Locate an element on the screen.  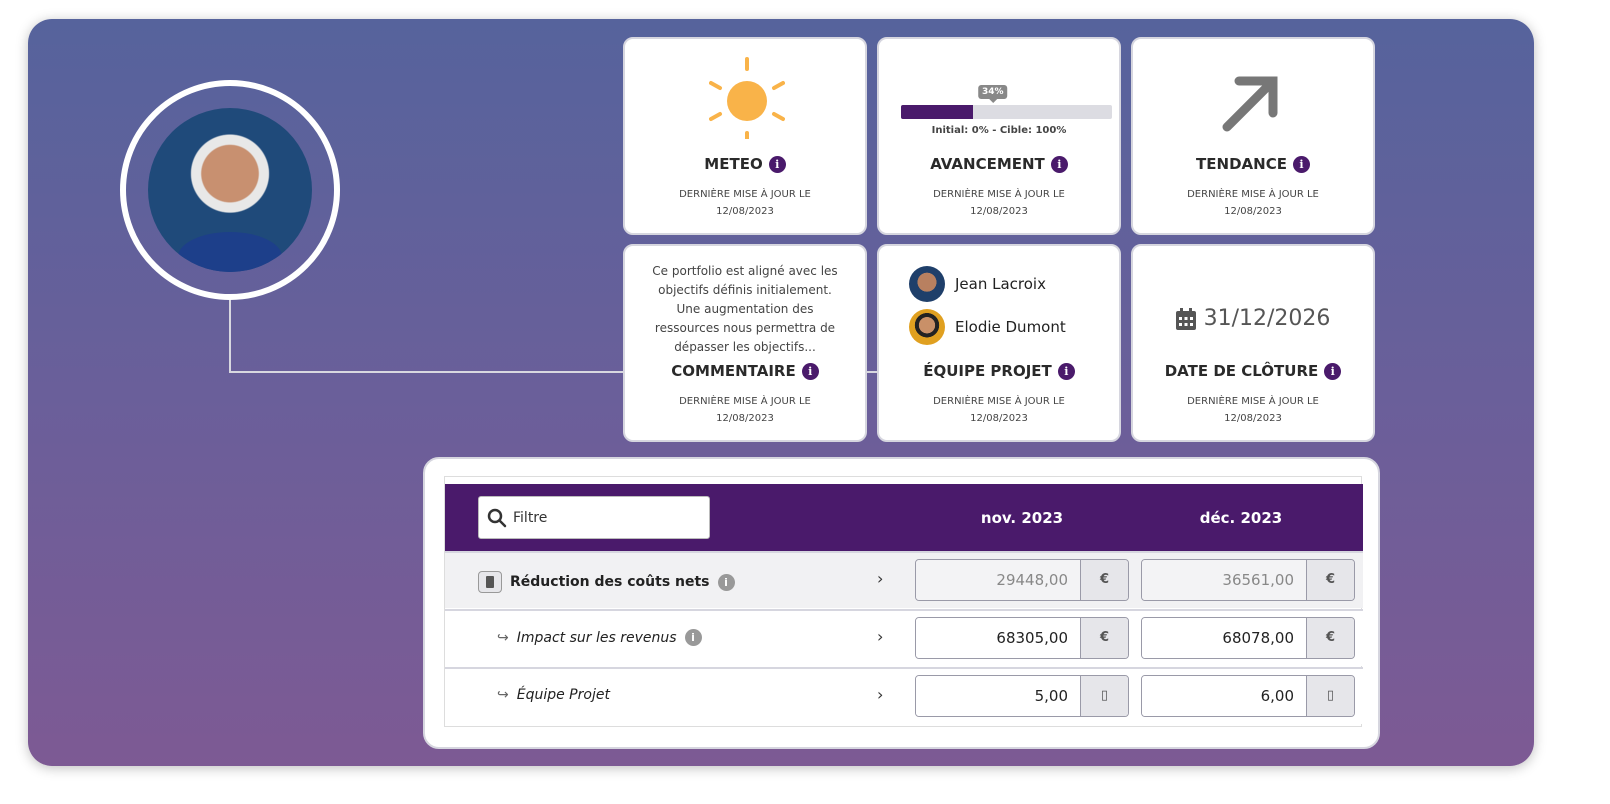
user-avatar is located at coordinates (230, 190).